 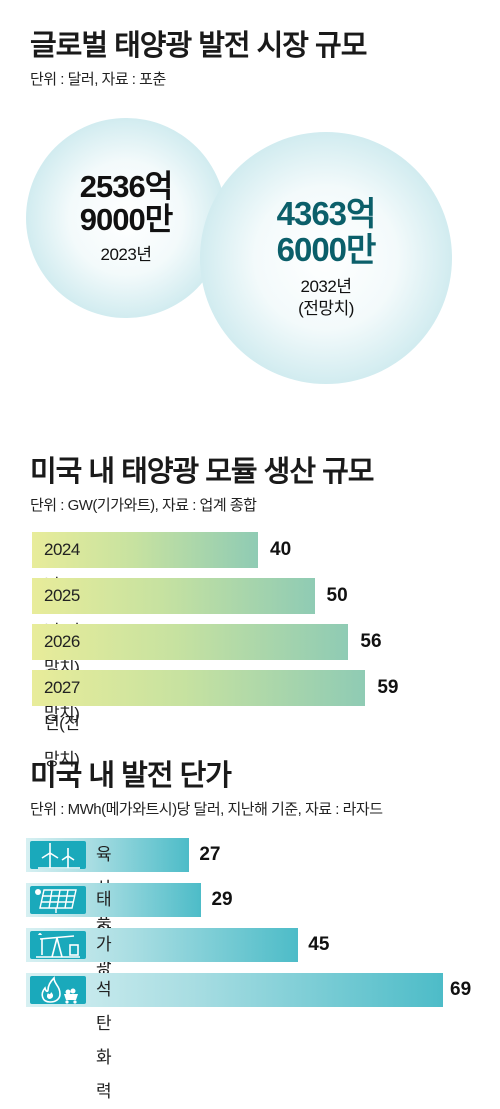 I want to click on generation-cost-unit: 단위 : MWh(메가와트시)당 달러, 지난해 기준, 자료 : 라자드, so click(x=206, y=809).